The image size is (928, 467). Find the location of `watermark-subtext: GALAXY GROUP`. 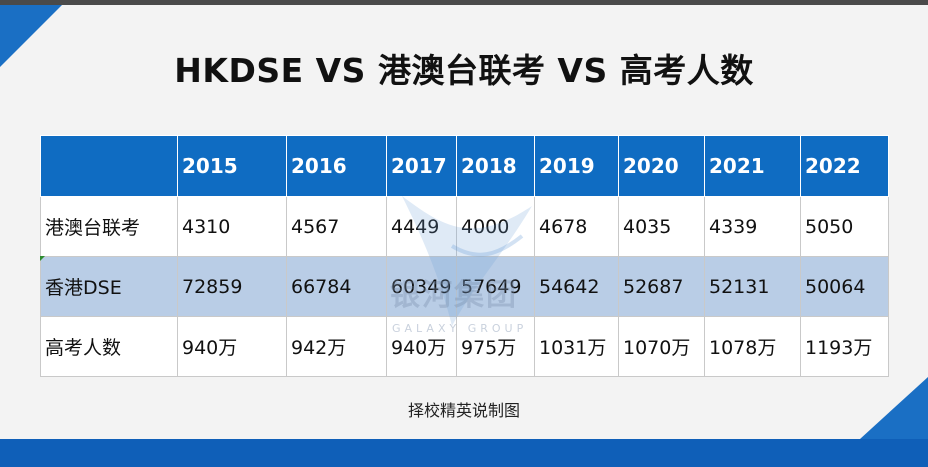

watermark-subtext: GALAXY GROUP is located at coordinates (460, 328).